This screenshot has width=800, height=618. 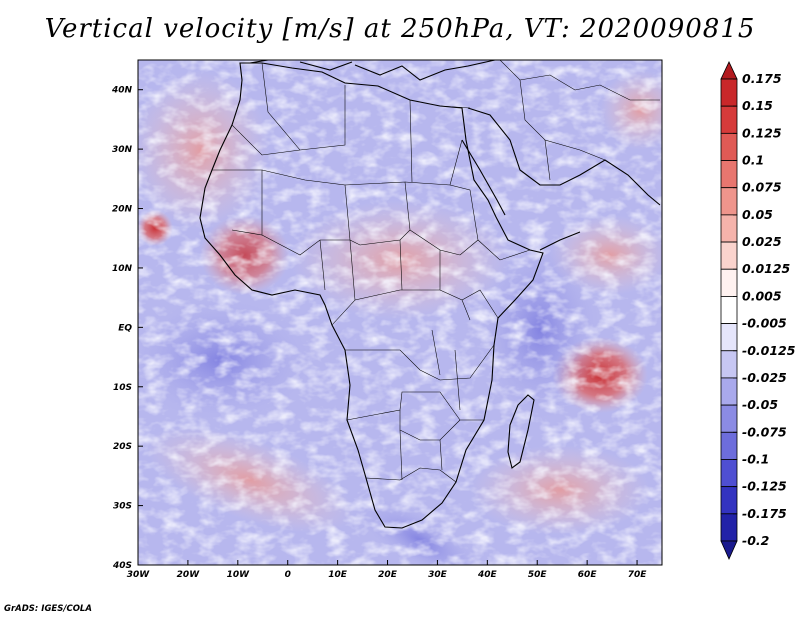 I want to click on lat-label: 40N, so click(x=122, y=91).